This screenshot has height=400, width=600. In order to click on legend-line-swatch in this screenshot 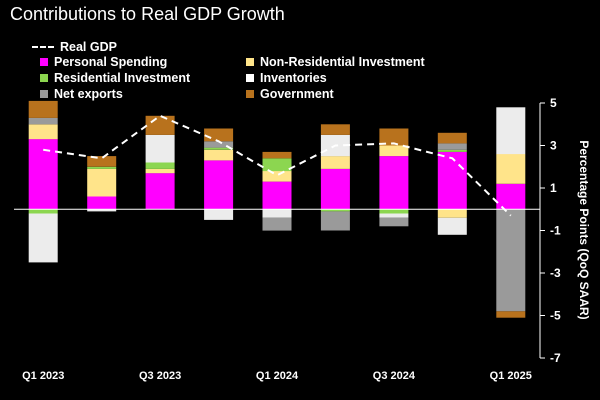, I will do `click(43, 47)`.